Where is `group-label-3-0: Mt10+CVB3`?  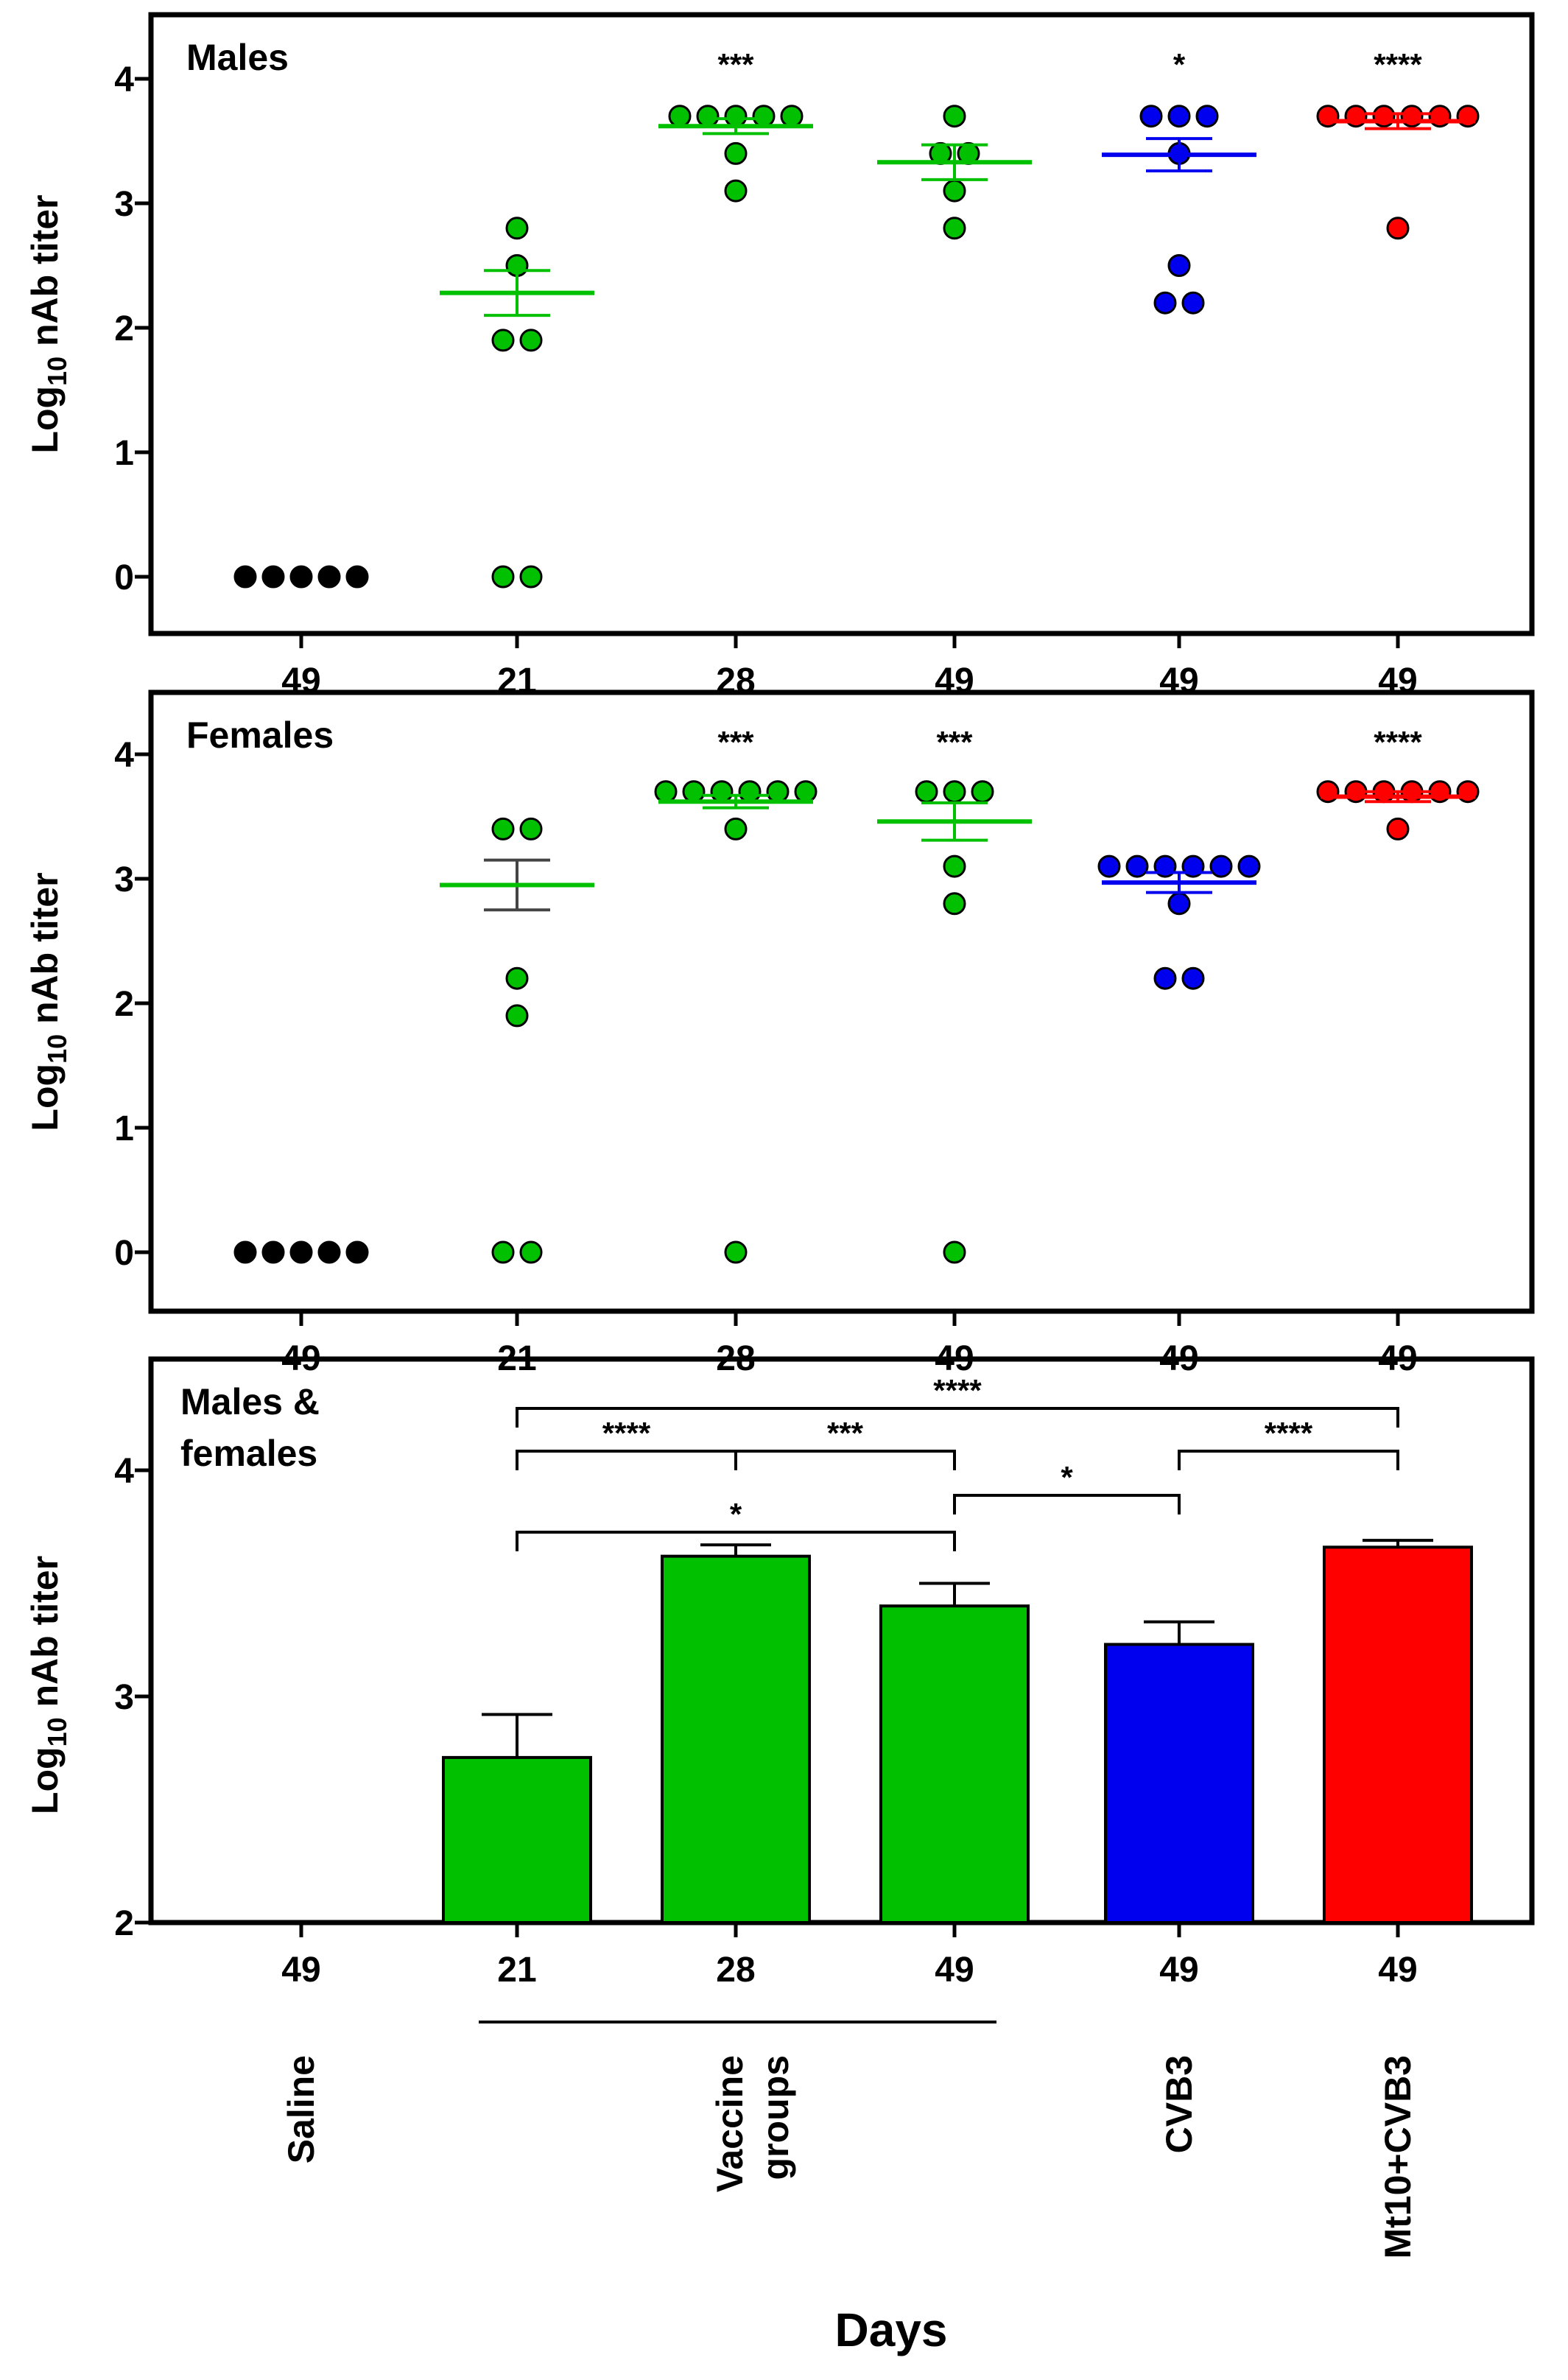
group-label-3-0: Mt10+CVB3 is located at coordinates (1397, 2157).